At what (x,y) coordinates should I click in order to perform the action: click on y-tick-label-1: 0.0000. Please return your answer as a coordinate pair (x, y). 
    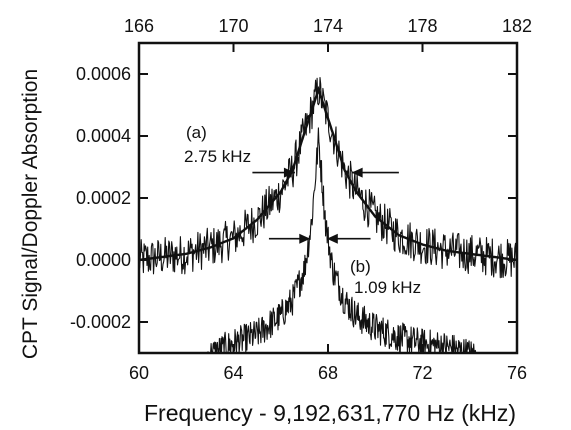
    Looking at the image, I should click on (103, 260).